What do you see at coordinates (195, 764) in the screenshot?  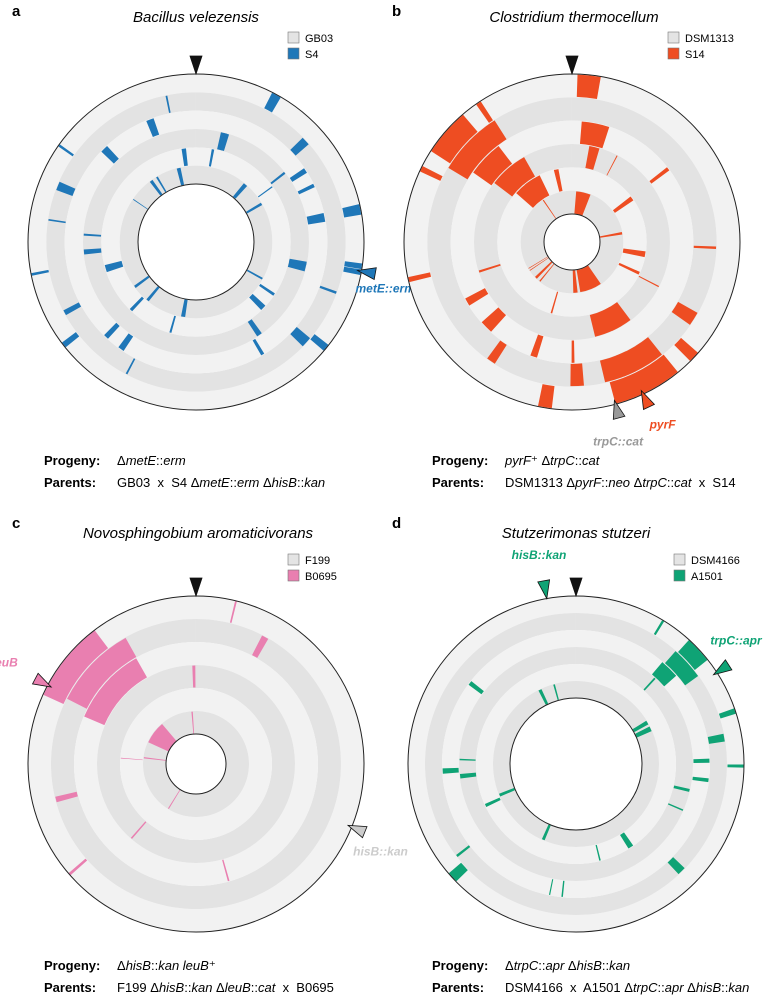 I see `genome-track` at bounding box center [195, 764].